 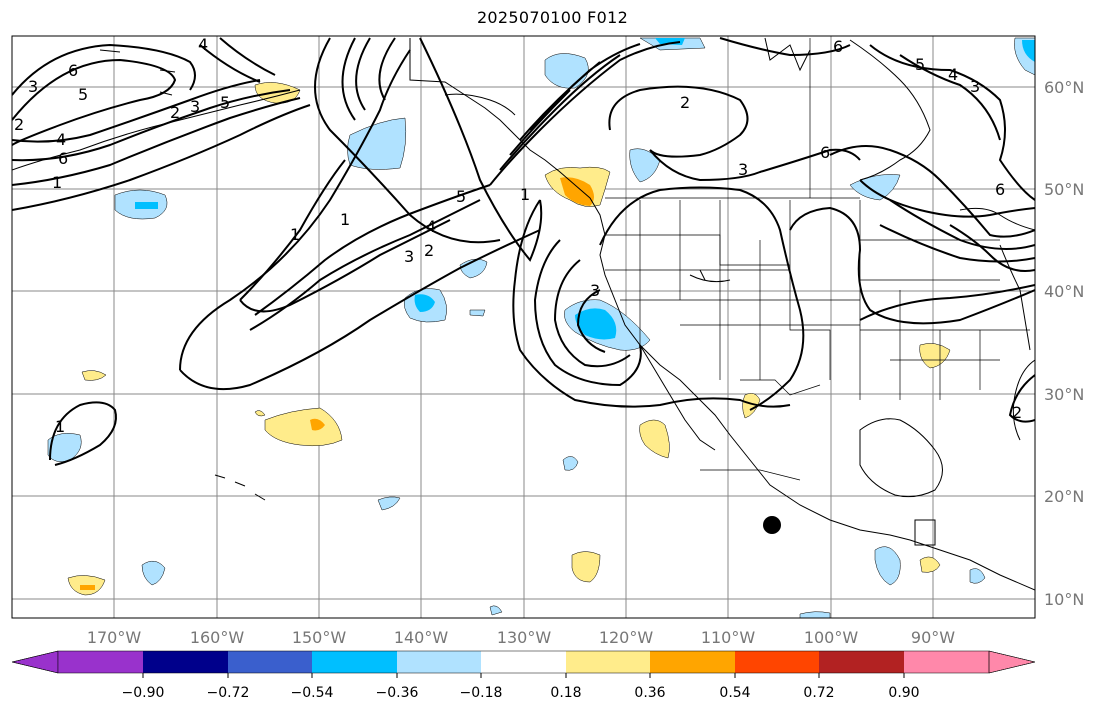 What do you see at coordinates (565, 693) in the screenshot?
I see `colorbar-tick-label: 0.18` at bounding box center [565, 693].